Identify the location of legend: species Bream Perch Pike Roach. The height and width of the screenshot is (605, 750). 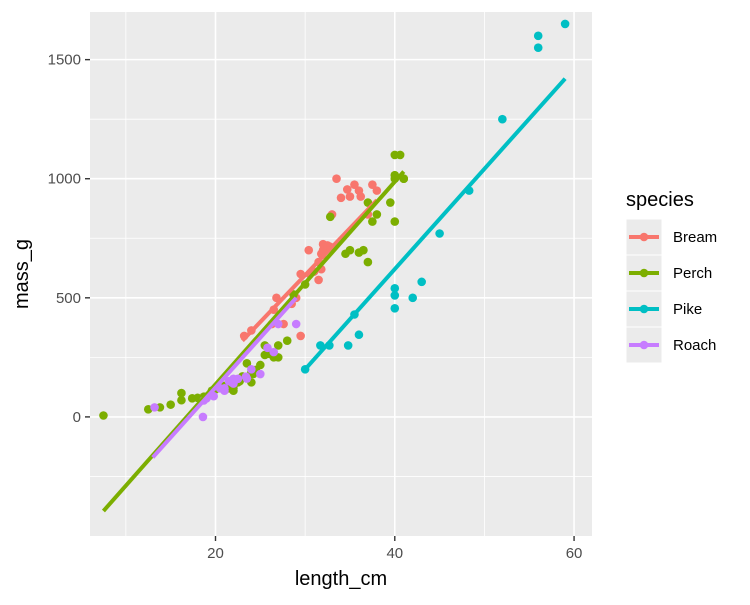
(671, 276).